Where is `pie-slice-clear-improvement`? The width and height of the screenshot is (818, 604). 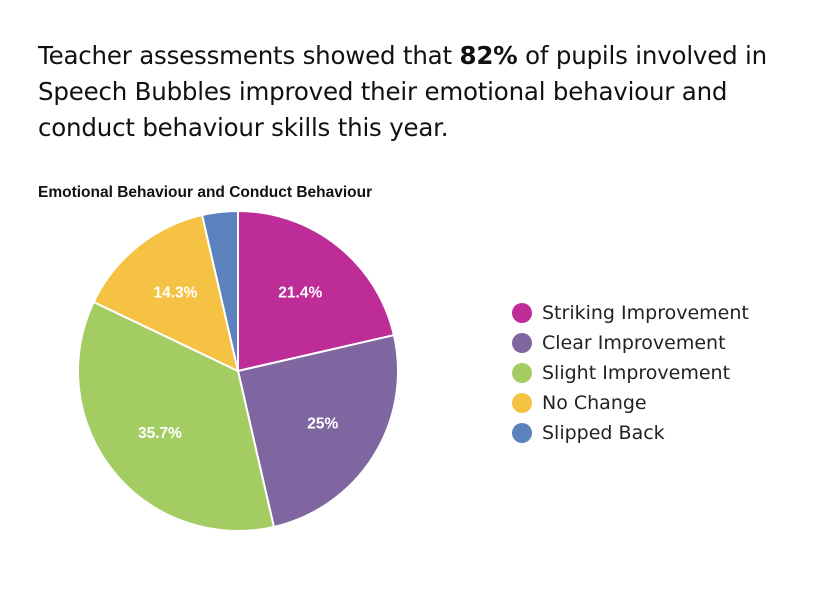 pie-slice-clear-improvement is located at coordinates (318, 431).